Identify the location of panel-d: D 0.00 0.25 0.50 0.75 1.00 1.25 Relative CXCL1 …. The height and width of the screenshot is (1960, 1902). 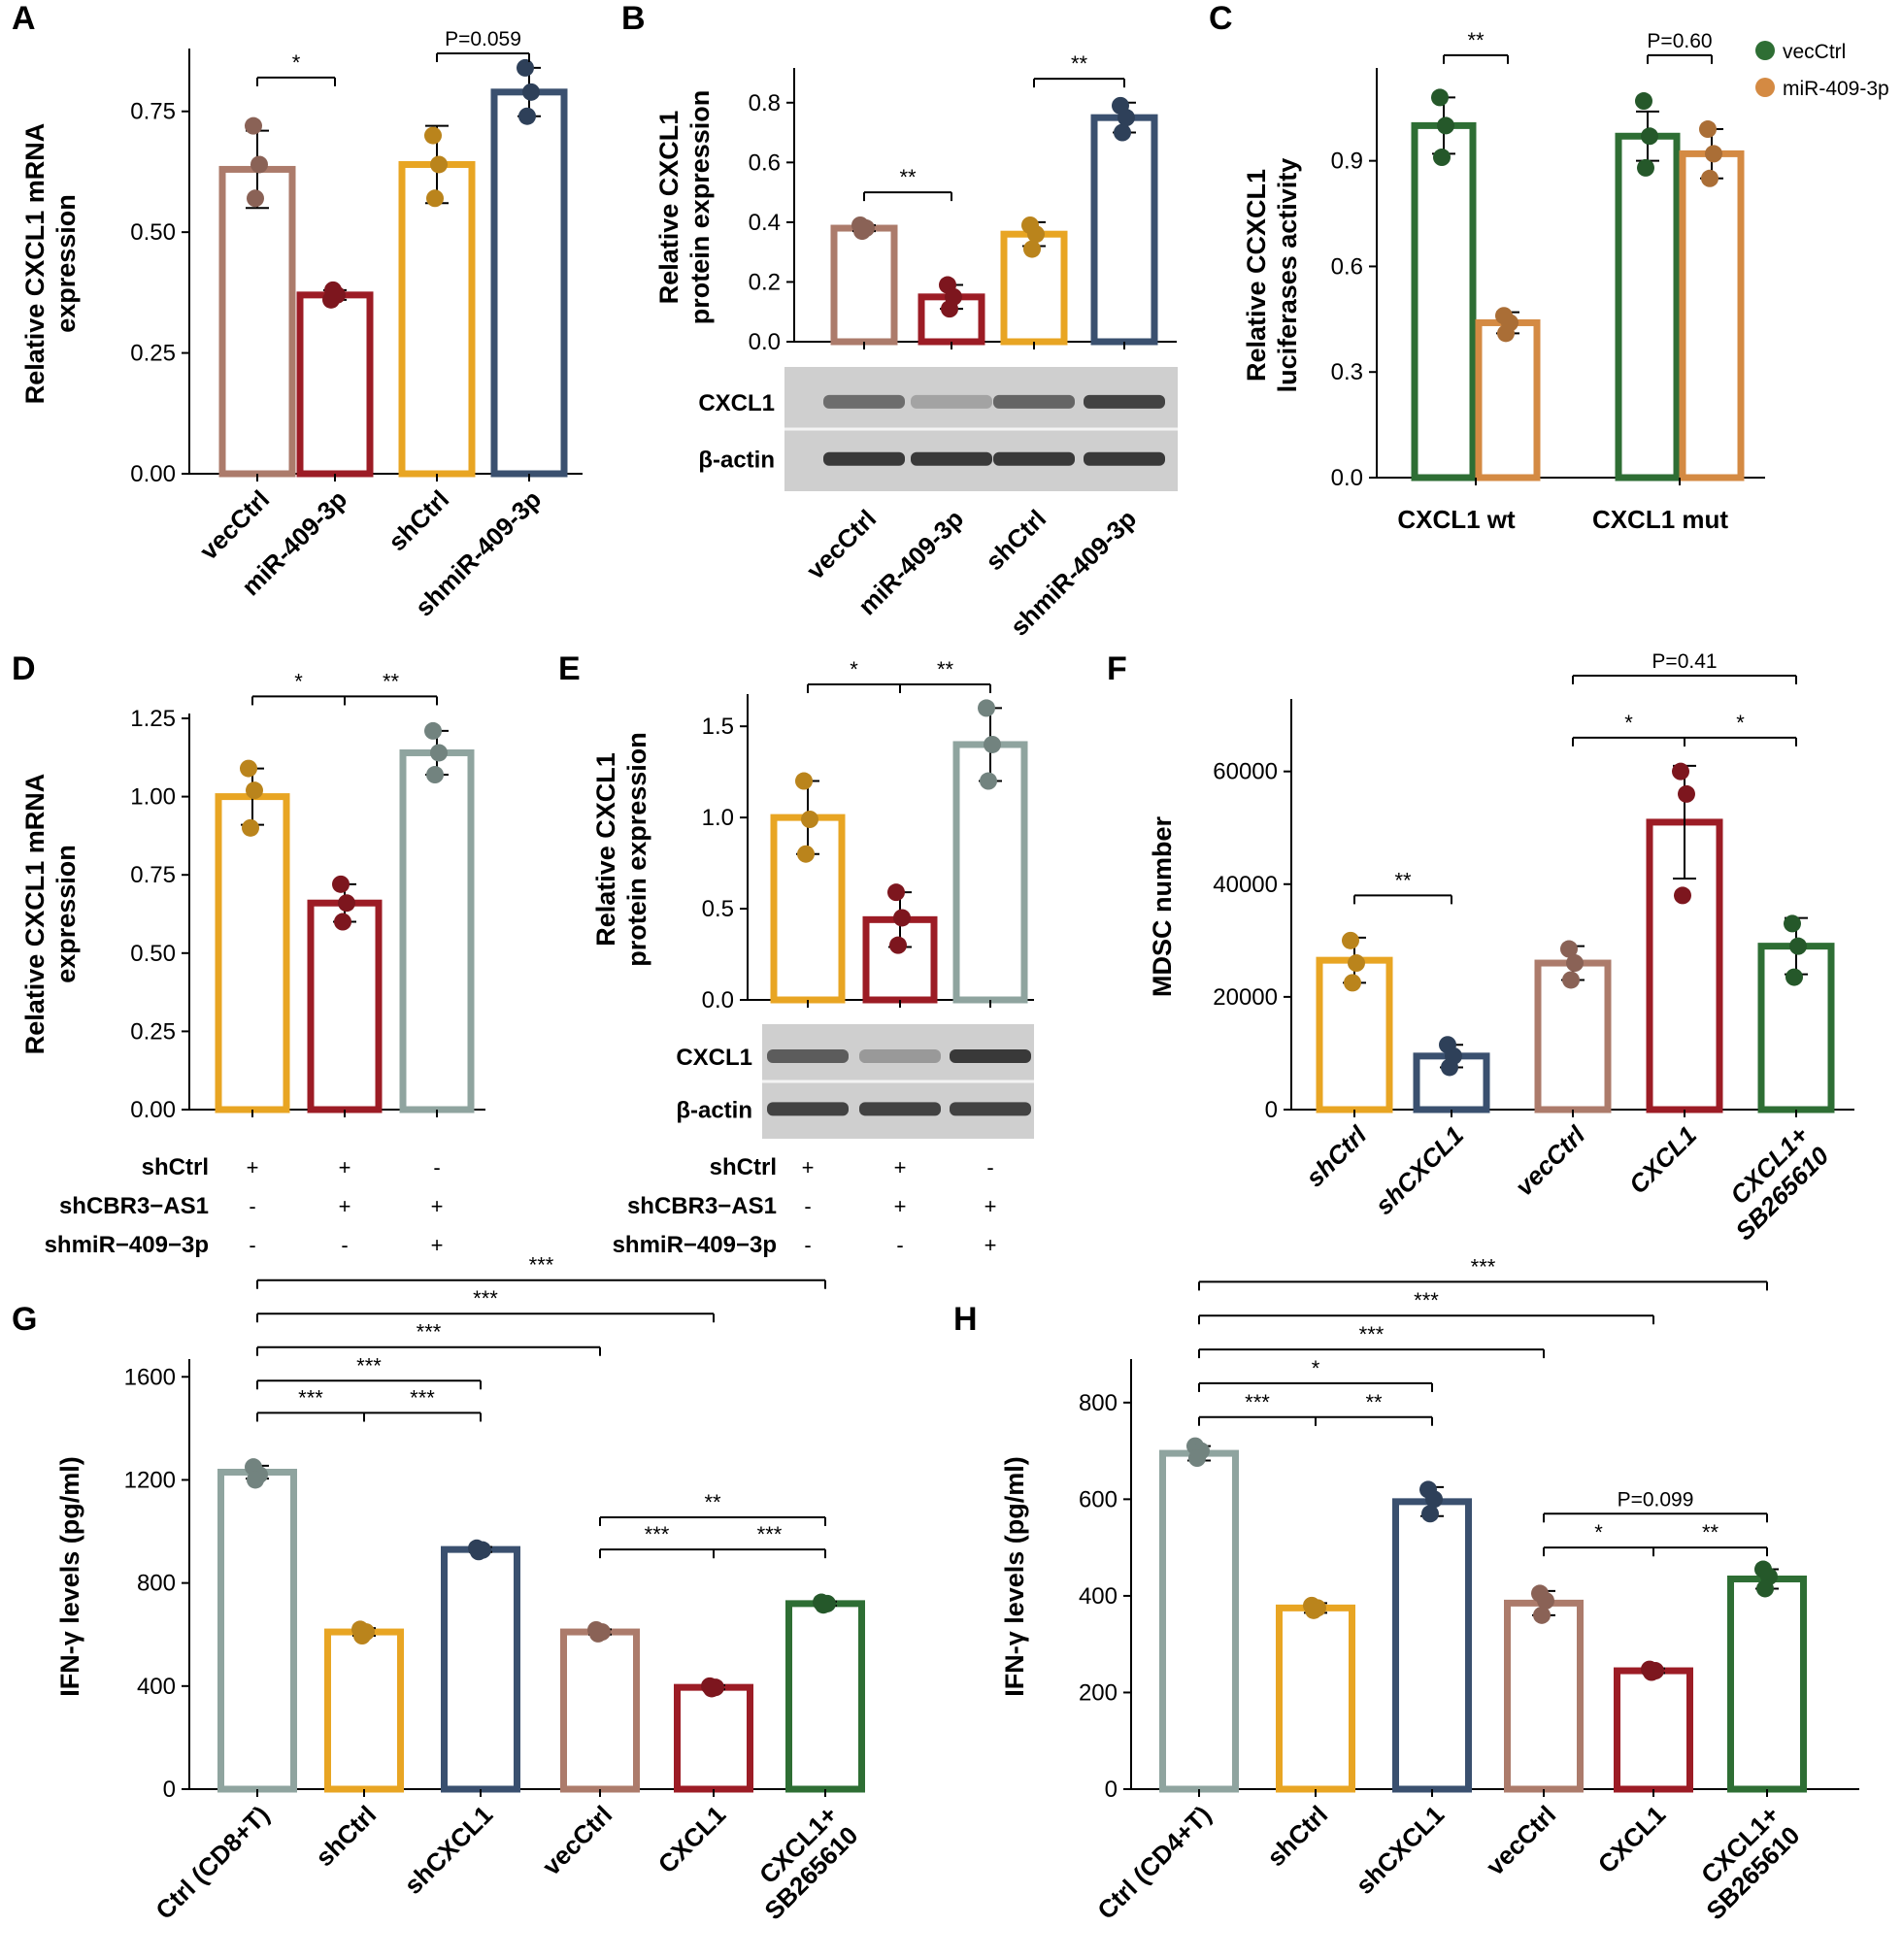
(248, 954).